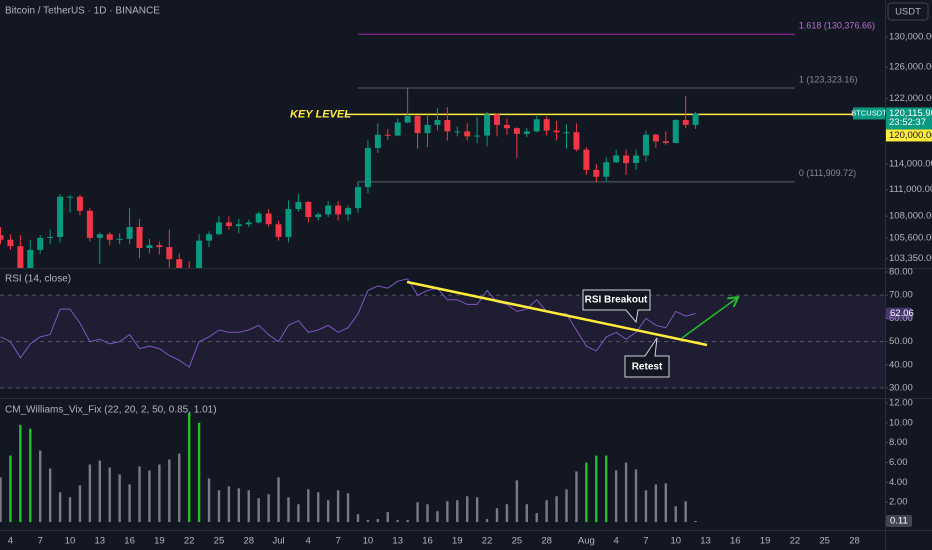 This screenshot has height=550, width=932. I want to click on symbol-tag, so click(869, 113).